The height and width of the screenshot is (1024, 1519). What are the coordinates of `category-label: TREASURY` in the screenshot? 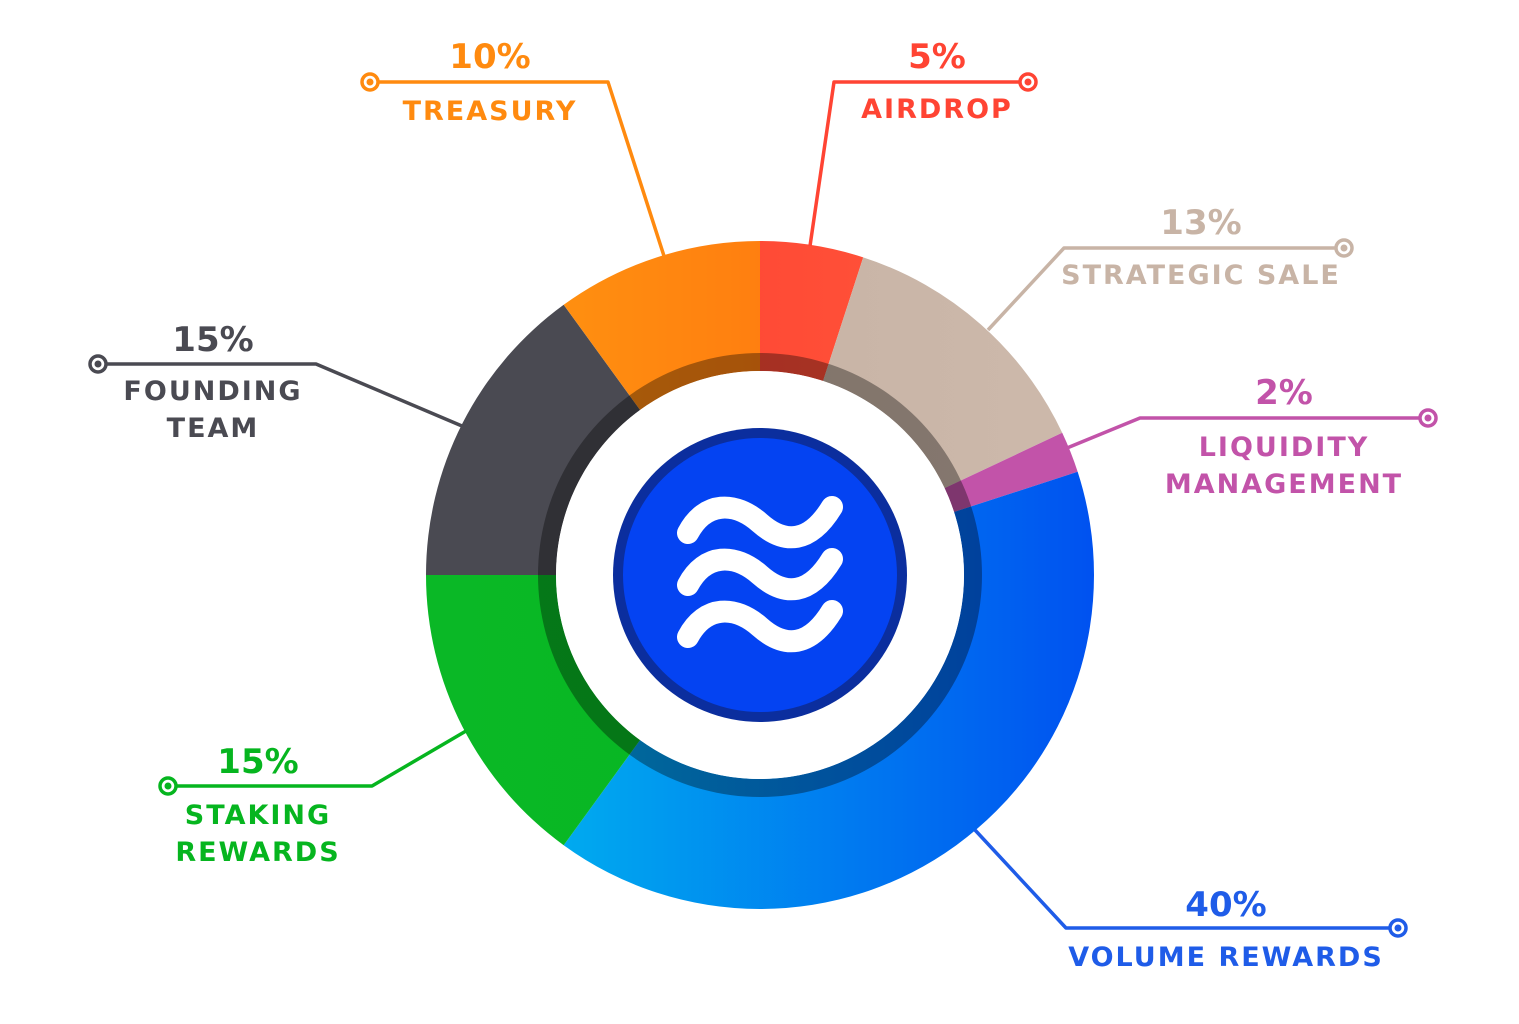 It's located at (490, 111).